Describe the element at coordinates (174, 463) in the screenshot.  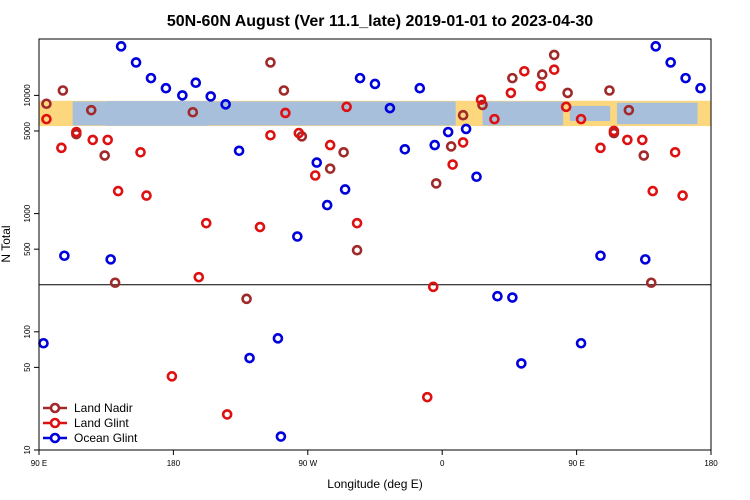
I see `x-tick-label-1: 180` at that location.